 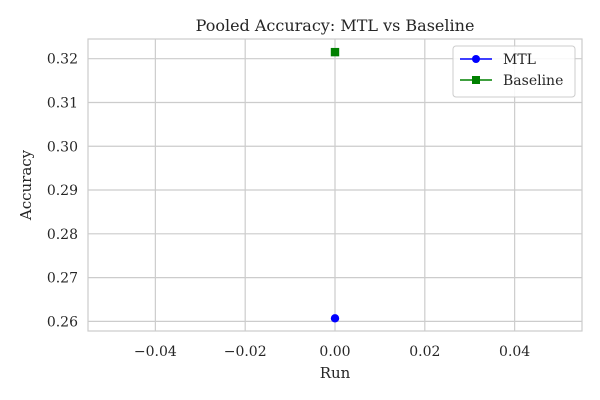 I want to click on legend-marker-mtl, so click(x=476, y=59).